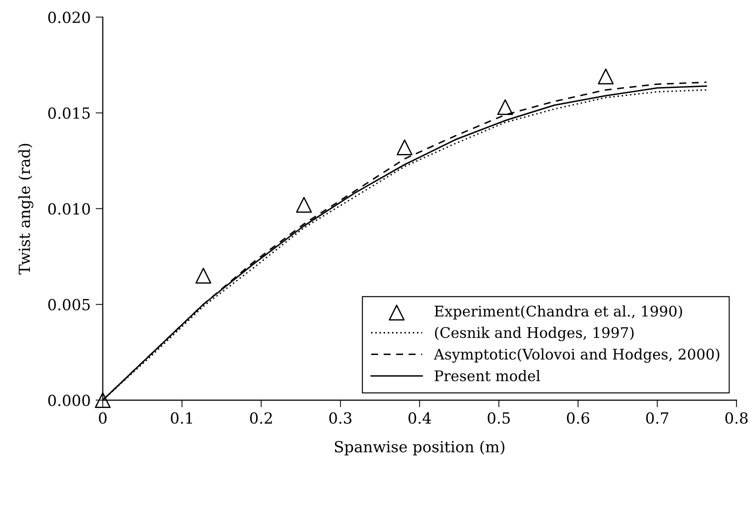 The height and width of the screenshot is (519, 750). I want to click on x-tick-label: 0.5, so click(499, 418).